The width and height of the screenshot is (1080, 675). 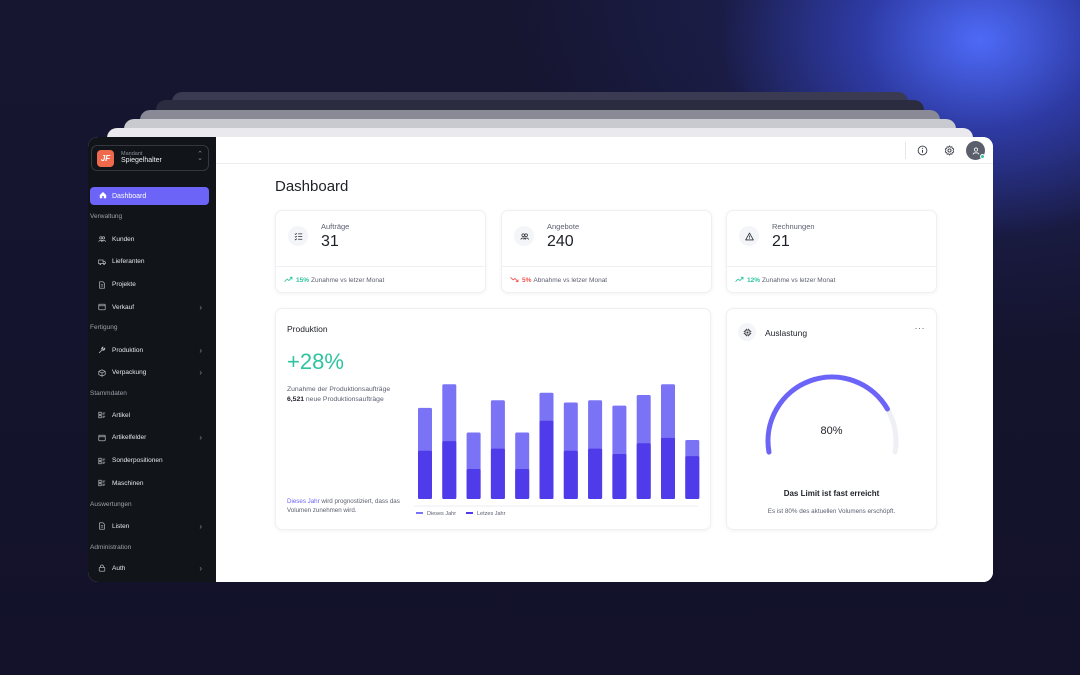 What do you see at coordinates (949, 150) in the screenshot?
I see `gear-icon` at bounding box center [949, 150].